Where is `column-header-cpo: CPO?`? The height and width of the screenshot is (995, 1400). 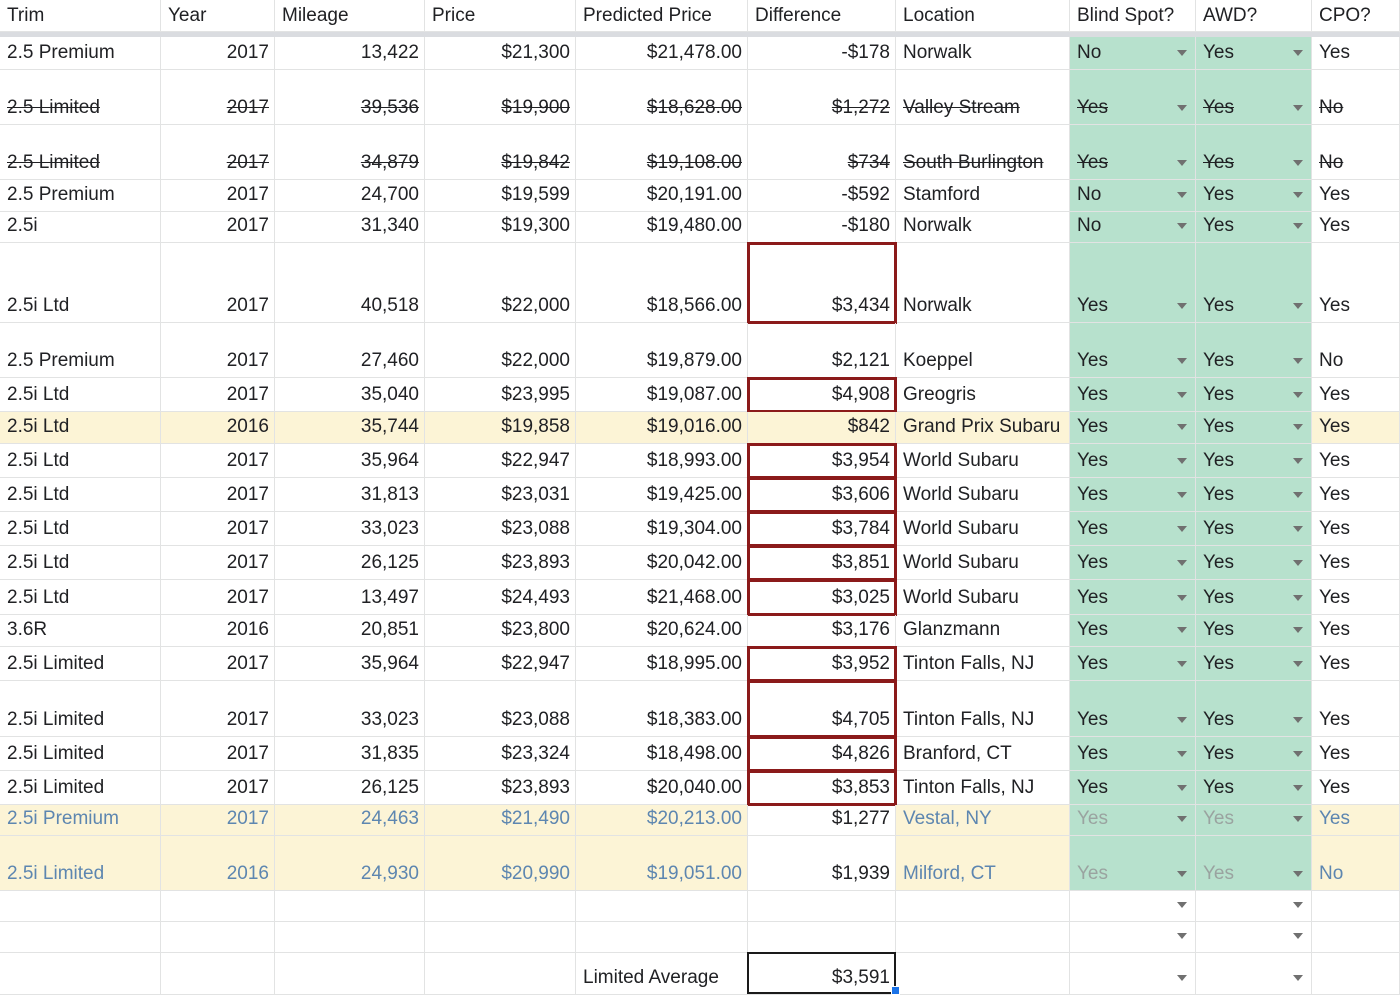
column-header-cpo: CPO? is located at coordinates (1356, 16).